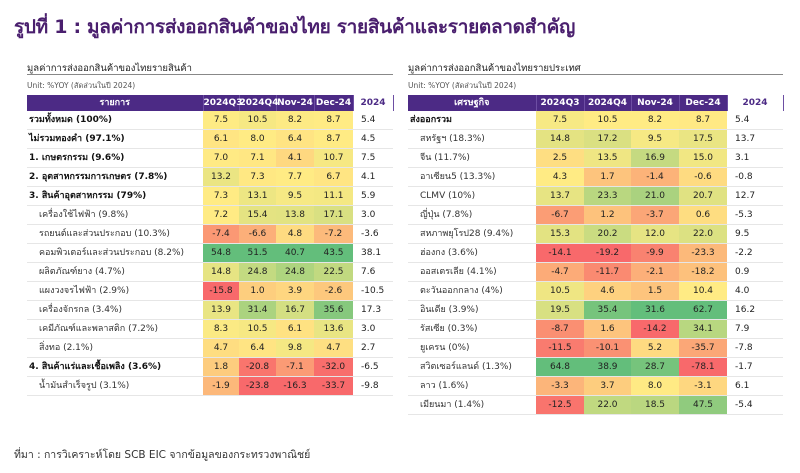  I want to click on value-cell: -3.6, so click(370, 234).